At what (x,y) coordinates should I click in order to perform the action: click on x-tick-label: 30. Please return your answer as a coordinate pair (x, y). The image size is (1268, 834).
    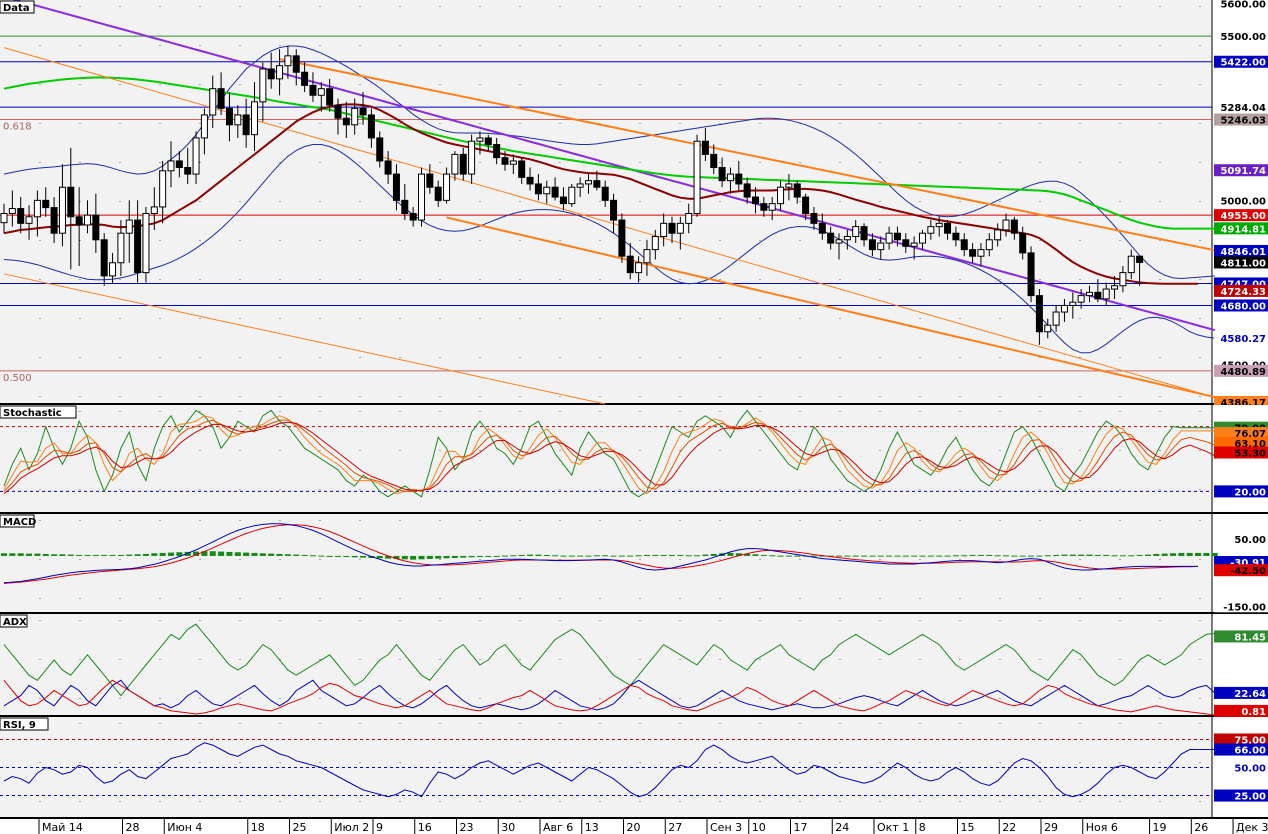
    Looking at the image, I should click on (508, 827).